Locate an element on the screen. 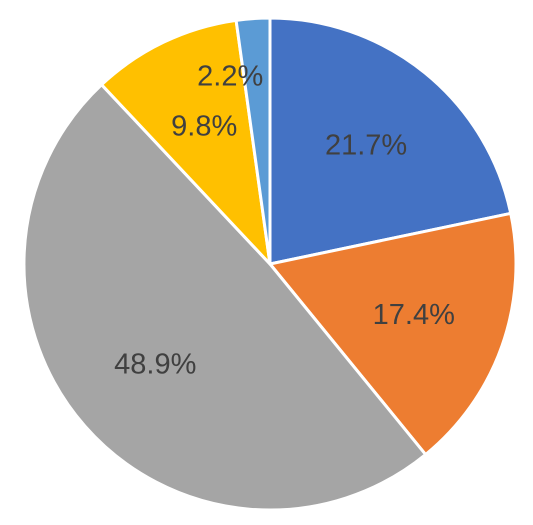 The image size is (533, 525). pie-data-label-2: 17.4% is located at coordinates (414, 315).